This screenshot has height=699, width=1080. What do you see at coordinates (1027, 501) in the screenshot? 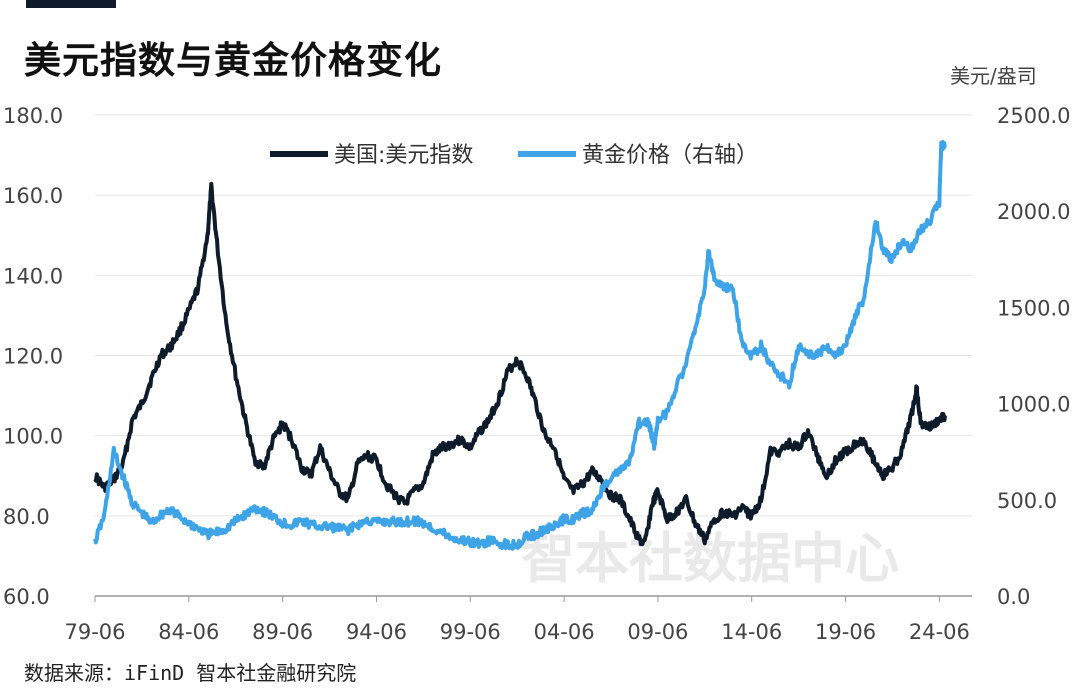
I see `y-right-tick-label: 500.0` at bounding box center [1027, 501].